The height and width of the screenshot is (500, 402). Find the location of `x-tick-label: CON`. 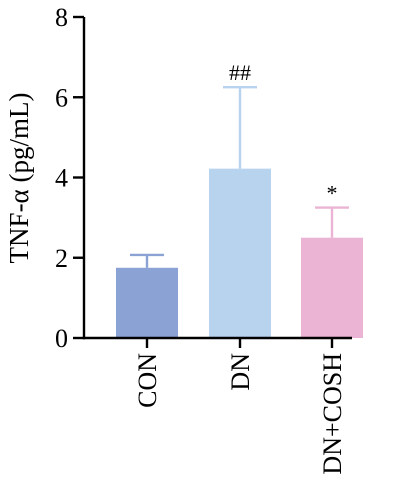

x-tick-label: CON is located at coordinates (147, 380).